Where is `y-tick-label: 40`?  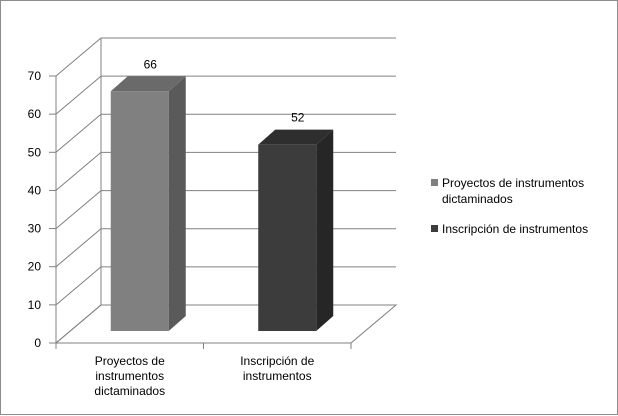 y-tick-label: 40 is located at coordinates (35, 190).